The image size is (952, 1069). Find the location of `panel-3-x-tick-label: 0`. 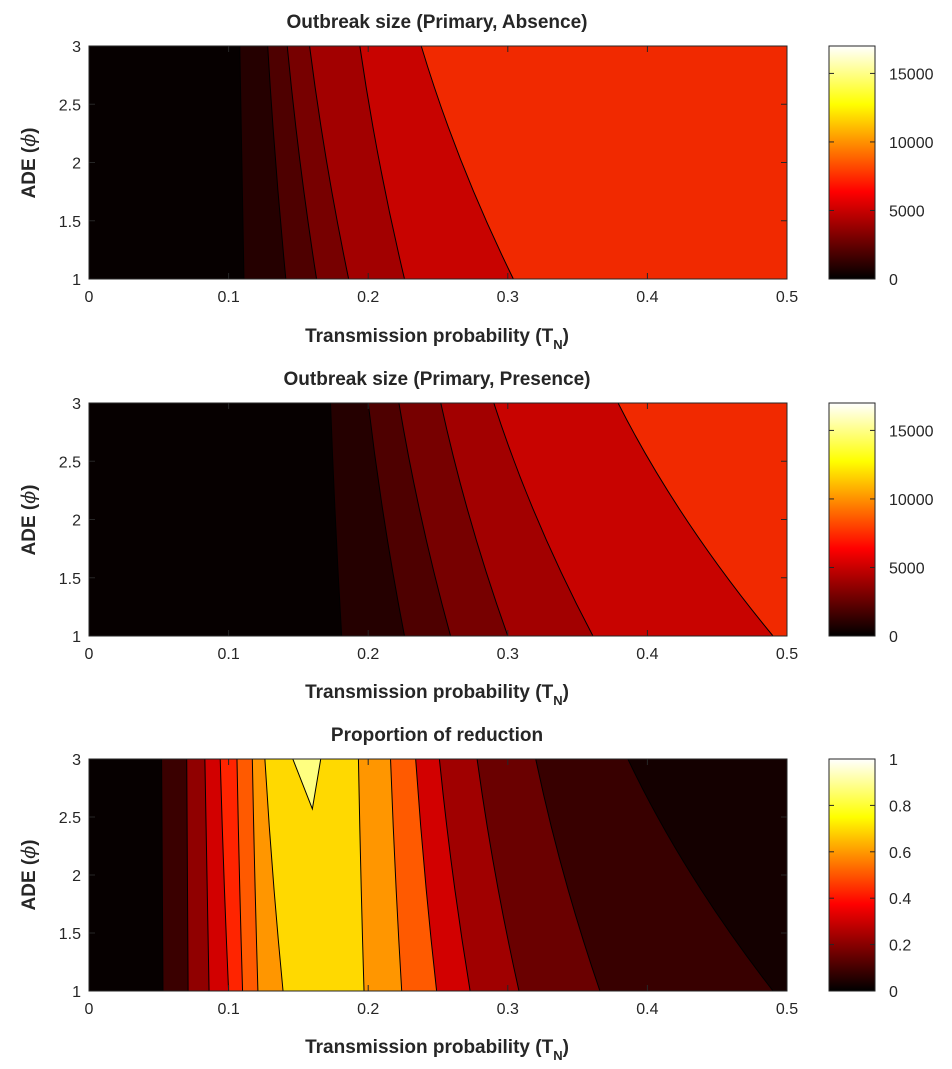

panel-3-x-tick-label: 0 is located at coordinates (89, 1009).